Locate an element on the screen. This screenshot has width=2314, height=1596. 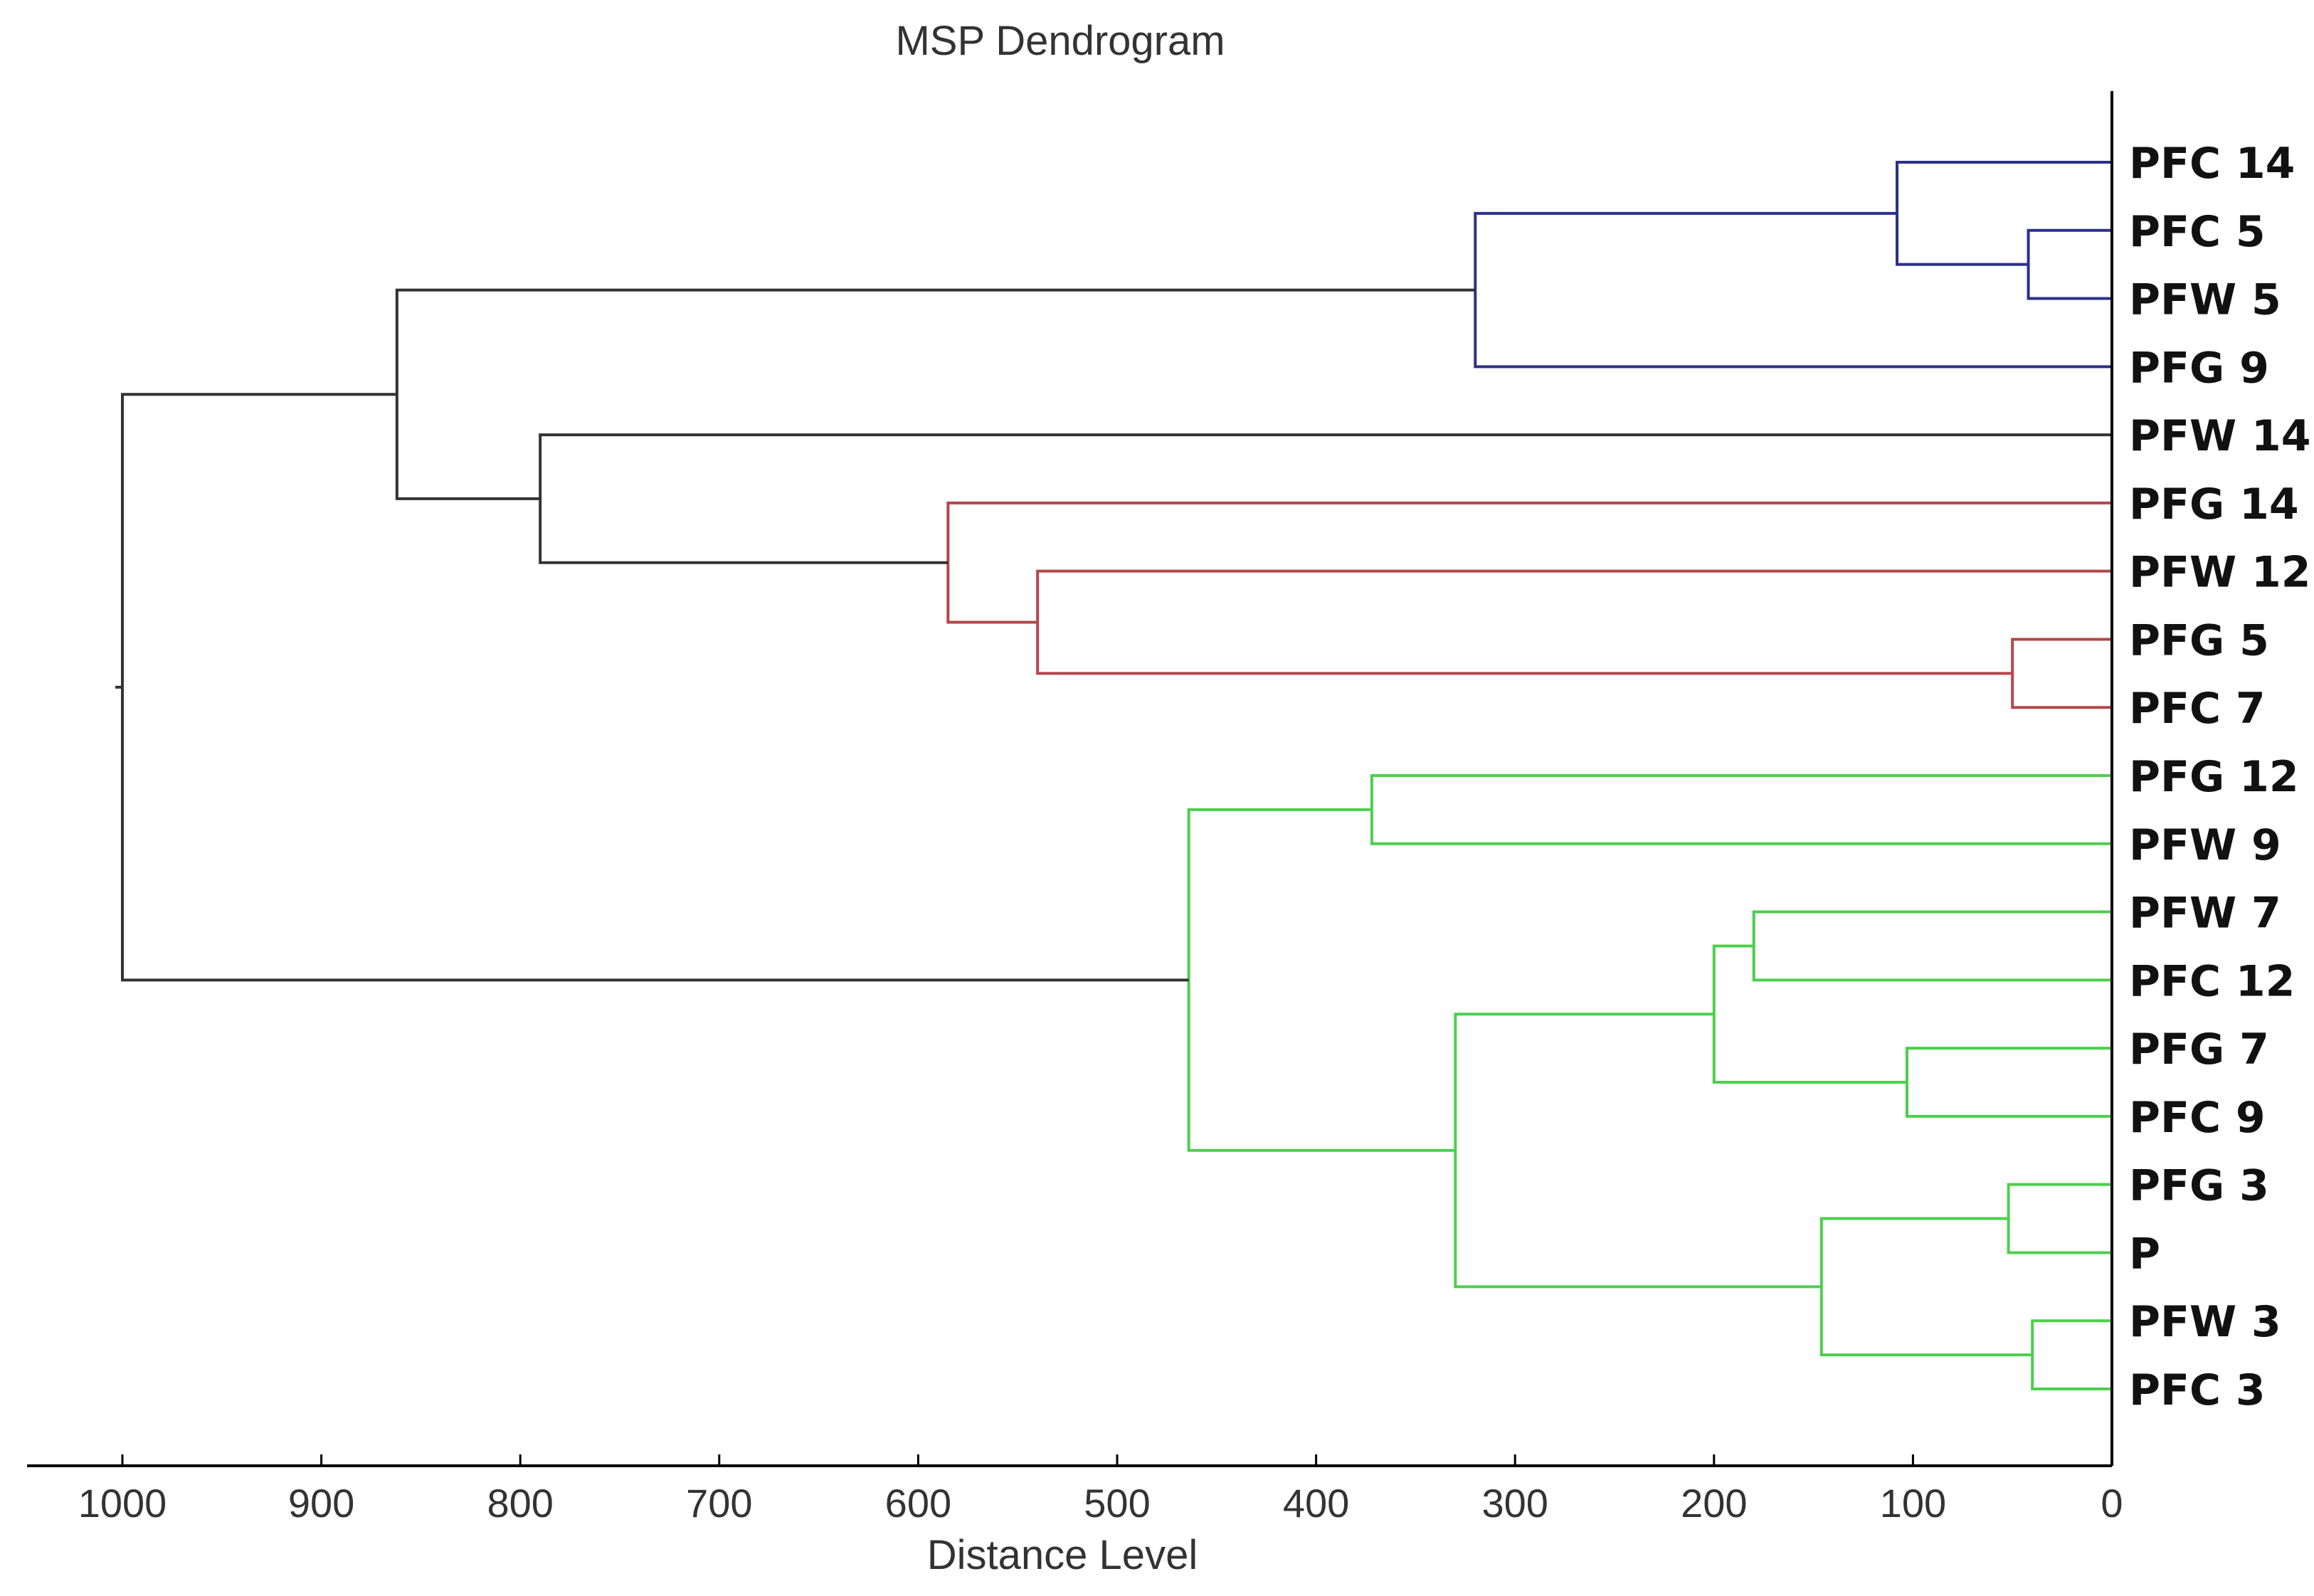
leaf-label: PFC 7 is located at coordinates (2197, 709).